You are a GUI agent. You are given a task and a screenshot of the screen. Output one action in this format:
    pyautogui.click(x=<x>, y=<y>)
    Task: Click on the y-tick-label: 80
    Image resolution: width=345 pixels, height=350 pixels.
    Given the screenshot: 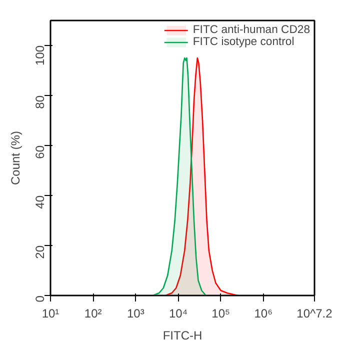 What is the action you would take?
    pyautogui.click(x=40, y=102)
    